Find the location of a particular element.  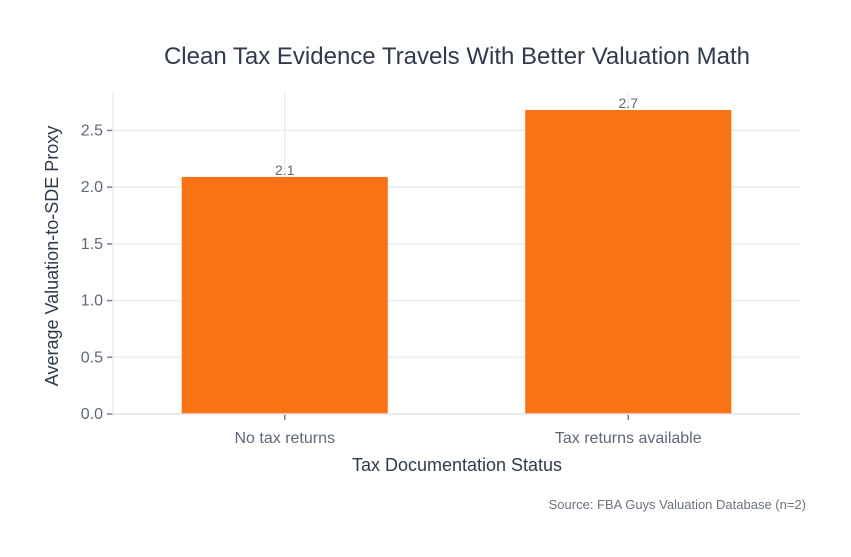

y-tick-label: 1.0 is located at coordinates (92, 301).